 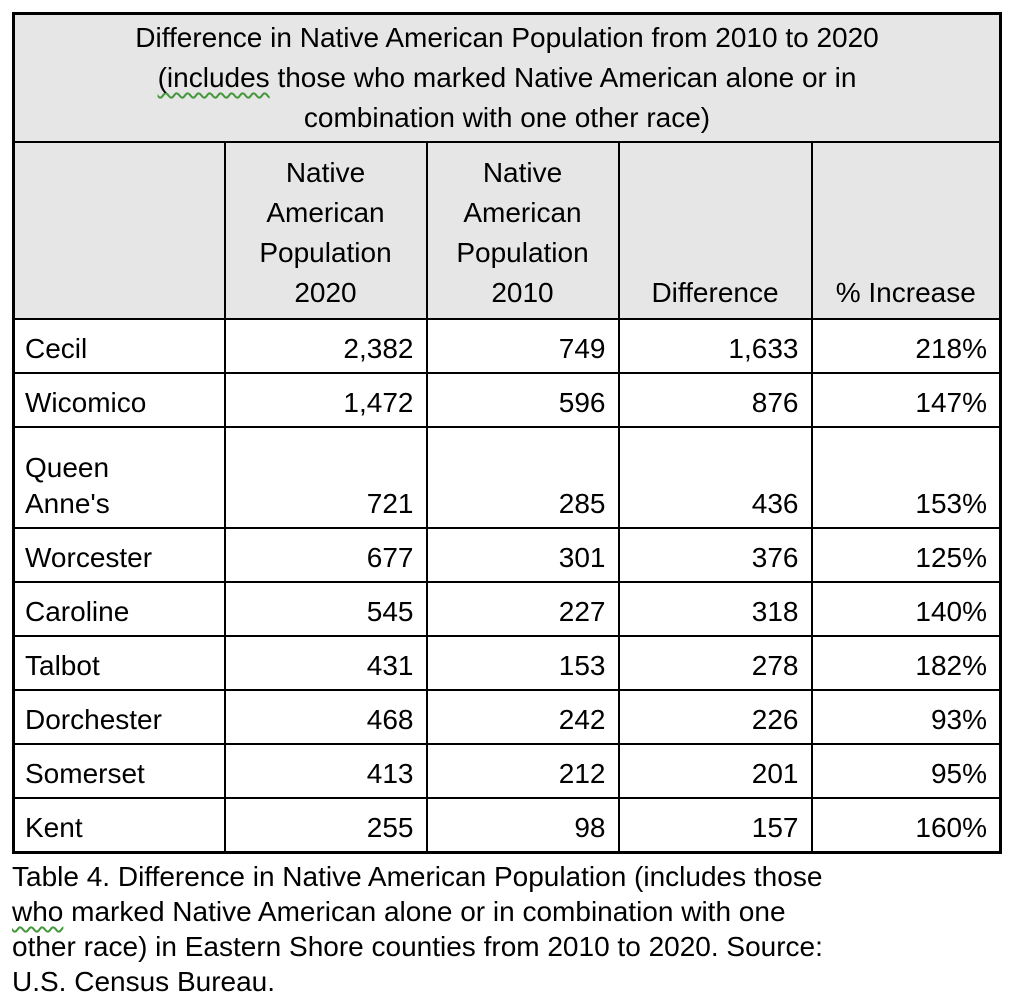 I want to click on pop2010-cell: 212, so click(x=522, y=771).